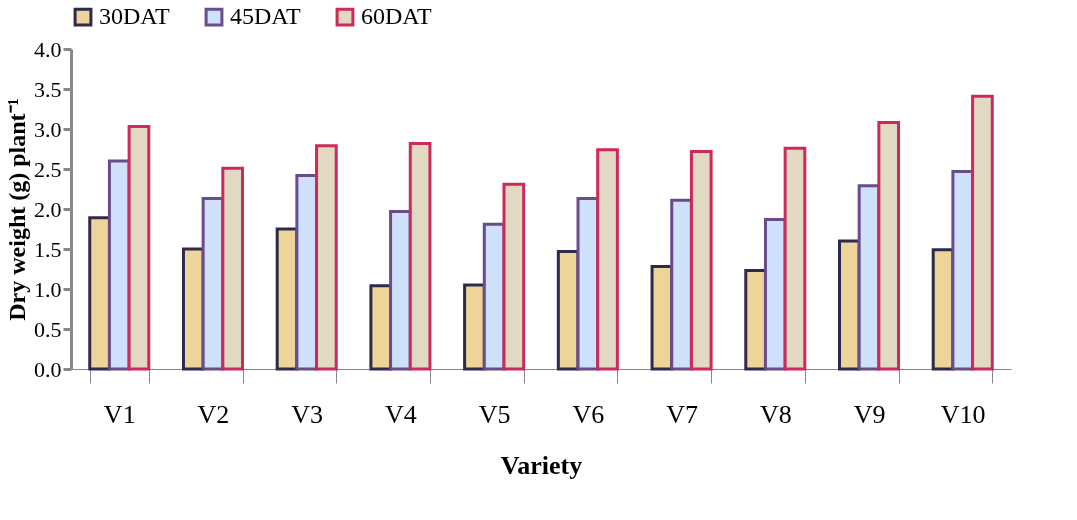 This screenshot has width=1077, height=520. Describe the element at coordinates (396, 16) in the screenshot. I see `legend-label: 60DAT` at that location.